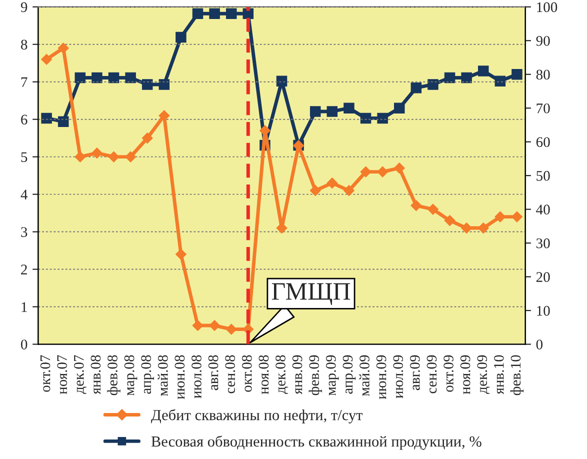 The image size is (587, 459). What do you see at coordinates (311, 294) in the screenshot?
I see `annotation: ГМЩП` at bounding box center [311, 294].